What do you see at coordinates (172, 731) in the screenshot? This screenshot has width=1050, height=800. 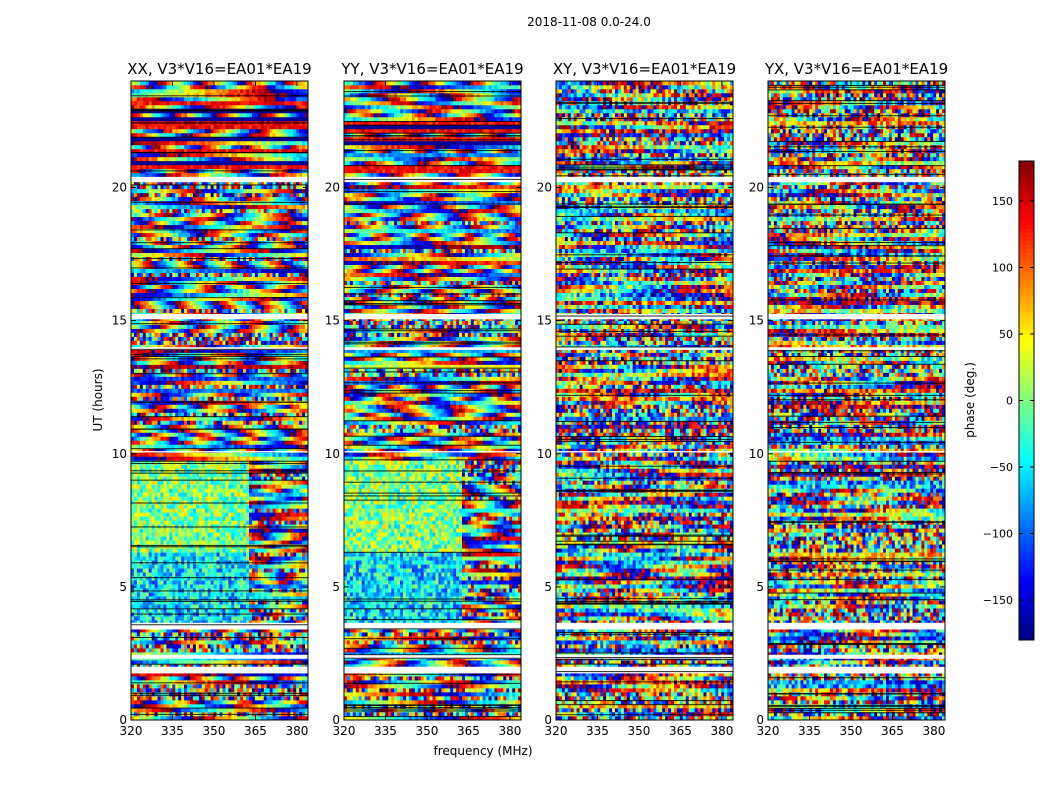 I see `x-tick-label: 335` at bounding box center [172, 731].